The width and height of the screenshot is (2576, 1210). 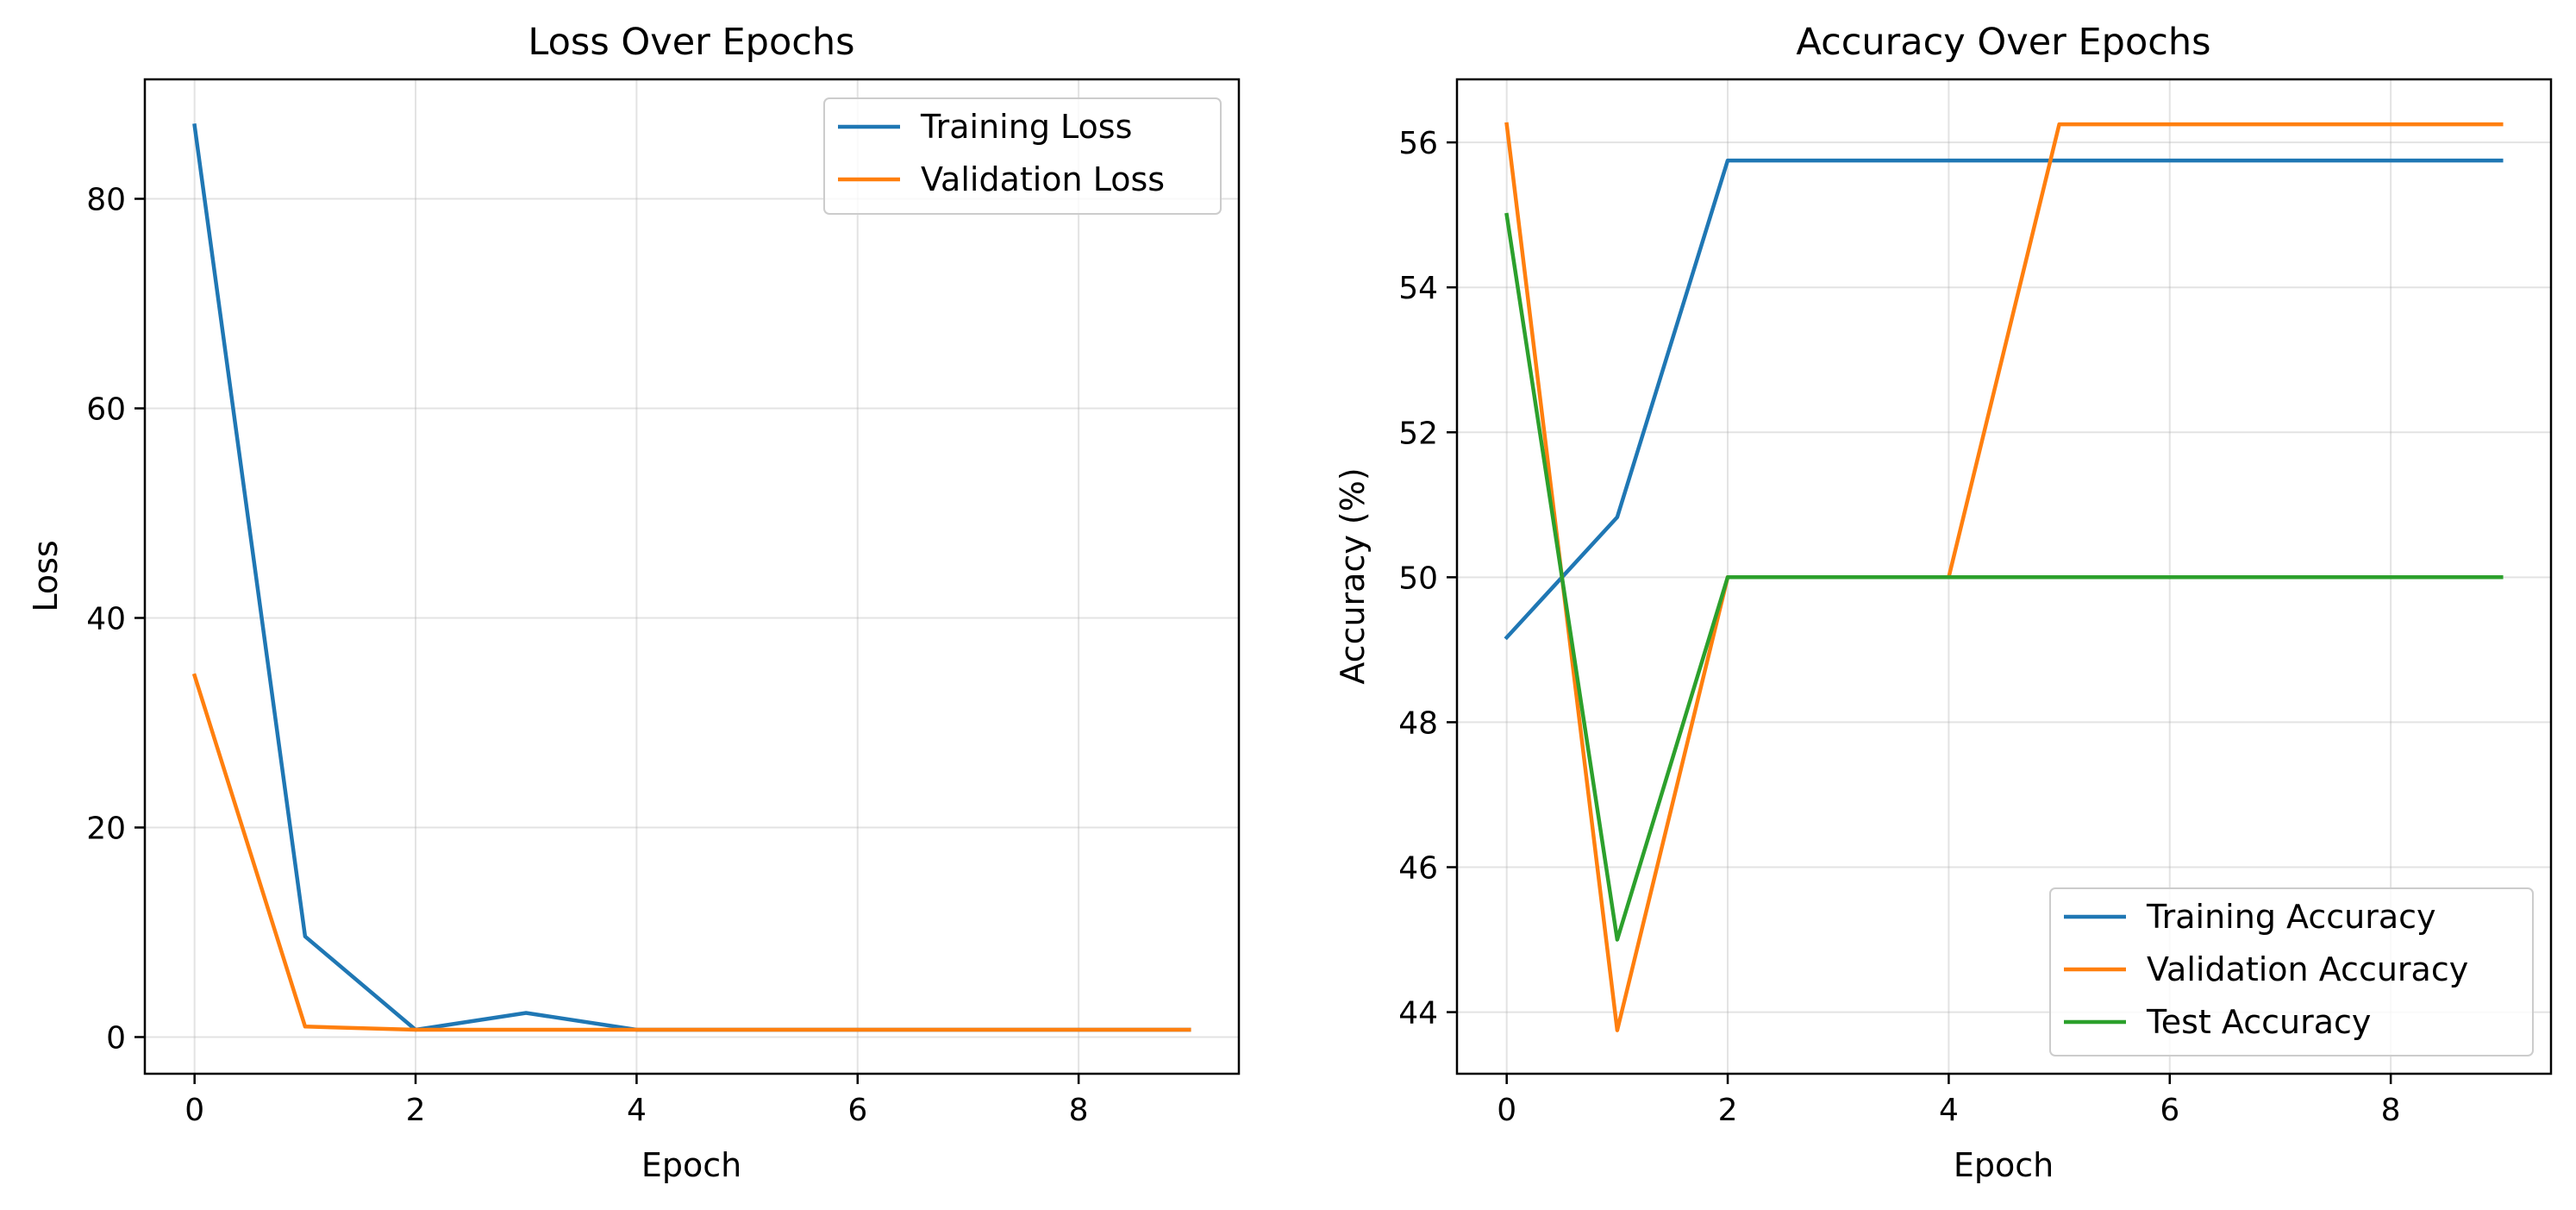 I want to click on accuracy-legend-box, so click(x=2291, y=971).